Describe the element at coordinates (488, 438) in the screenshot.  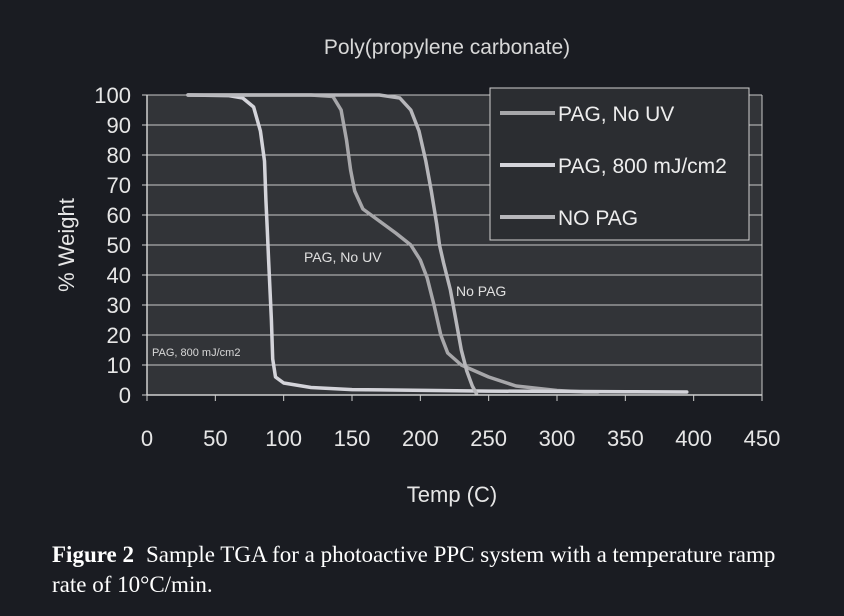
I see `x-tick-label: 250` at that location.